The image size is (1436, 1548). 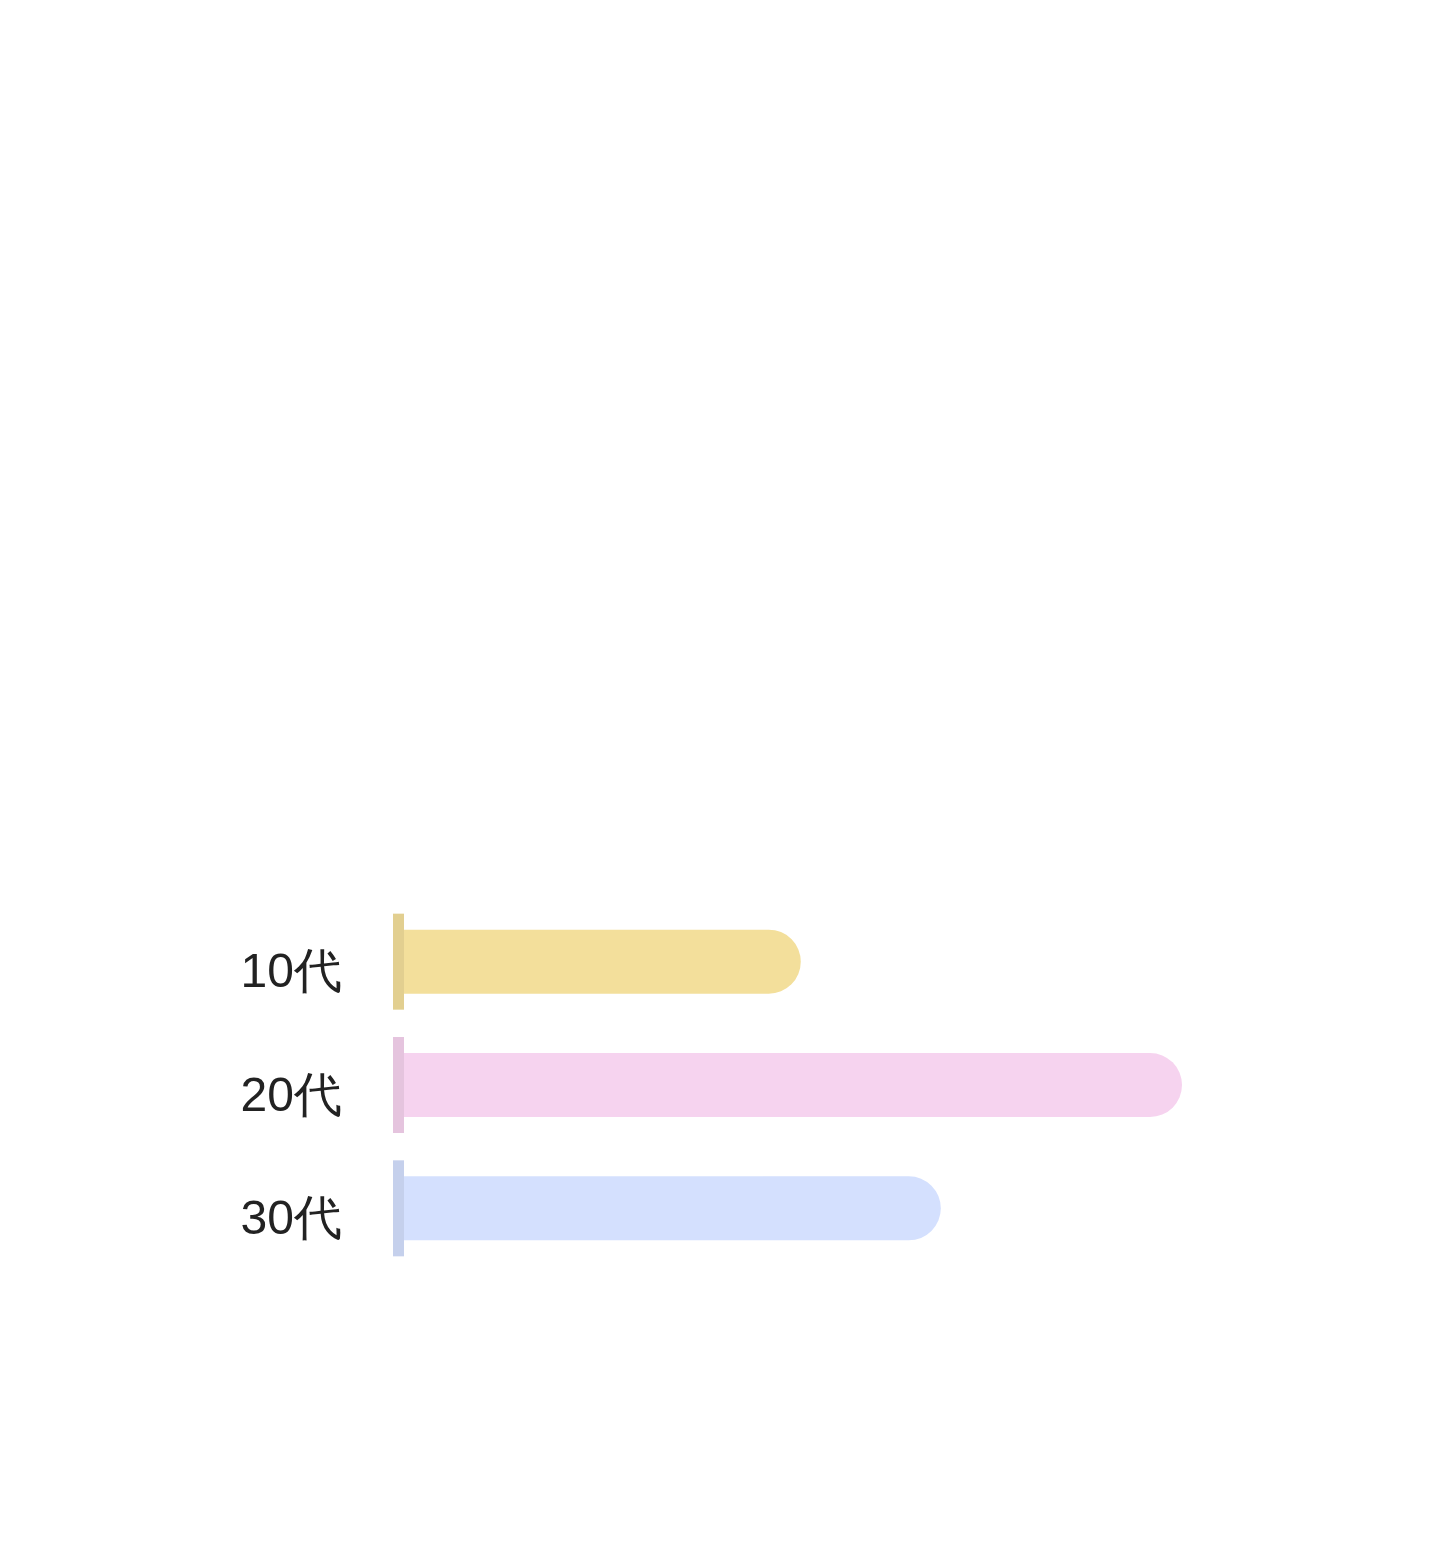 I want to click on y-tick-label: 10代, so click(x=291, y=971).